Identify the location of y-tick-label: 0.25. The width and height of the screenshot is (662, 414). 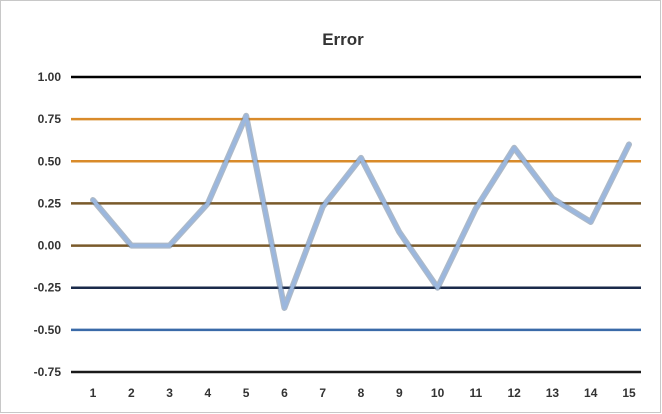
(50, 203).